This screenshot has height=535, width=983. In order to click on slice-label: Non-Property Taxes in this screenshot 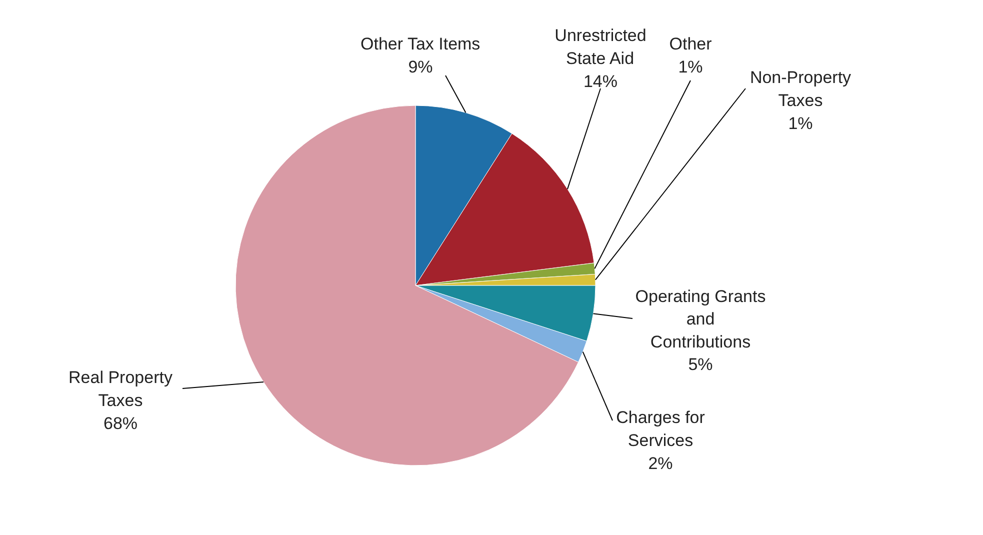, I will do `click(801, 89)`.